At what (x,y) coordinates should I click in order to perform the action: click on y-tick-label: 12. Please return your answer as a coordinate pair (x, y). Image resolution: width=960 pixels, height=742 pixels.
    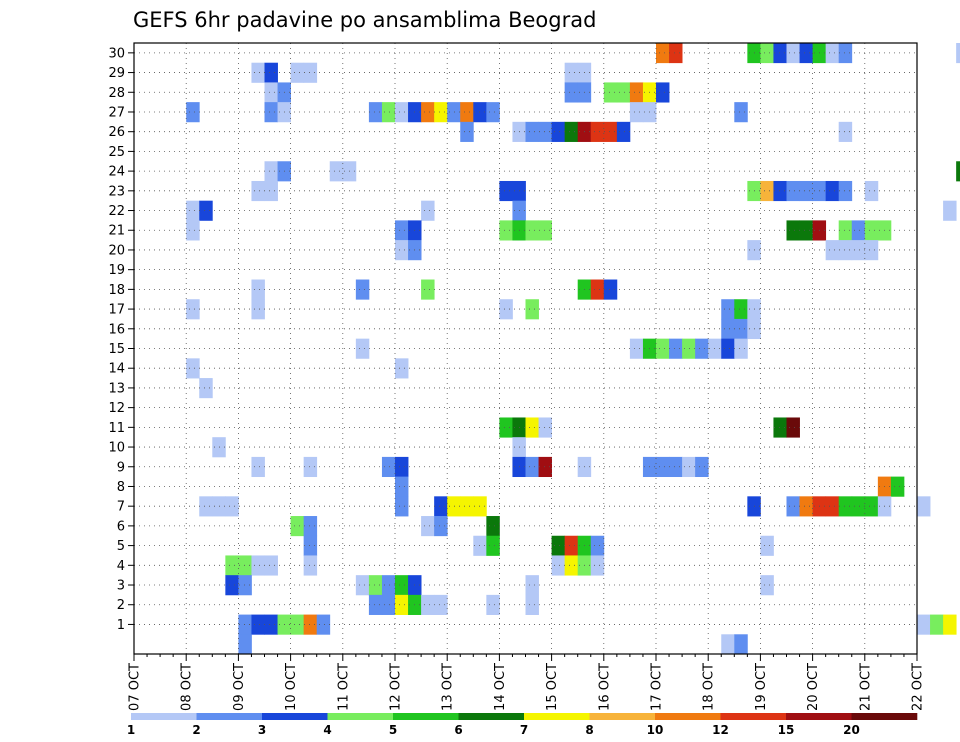
    Looking at the image, I should click on (116, 408).